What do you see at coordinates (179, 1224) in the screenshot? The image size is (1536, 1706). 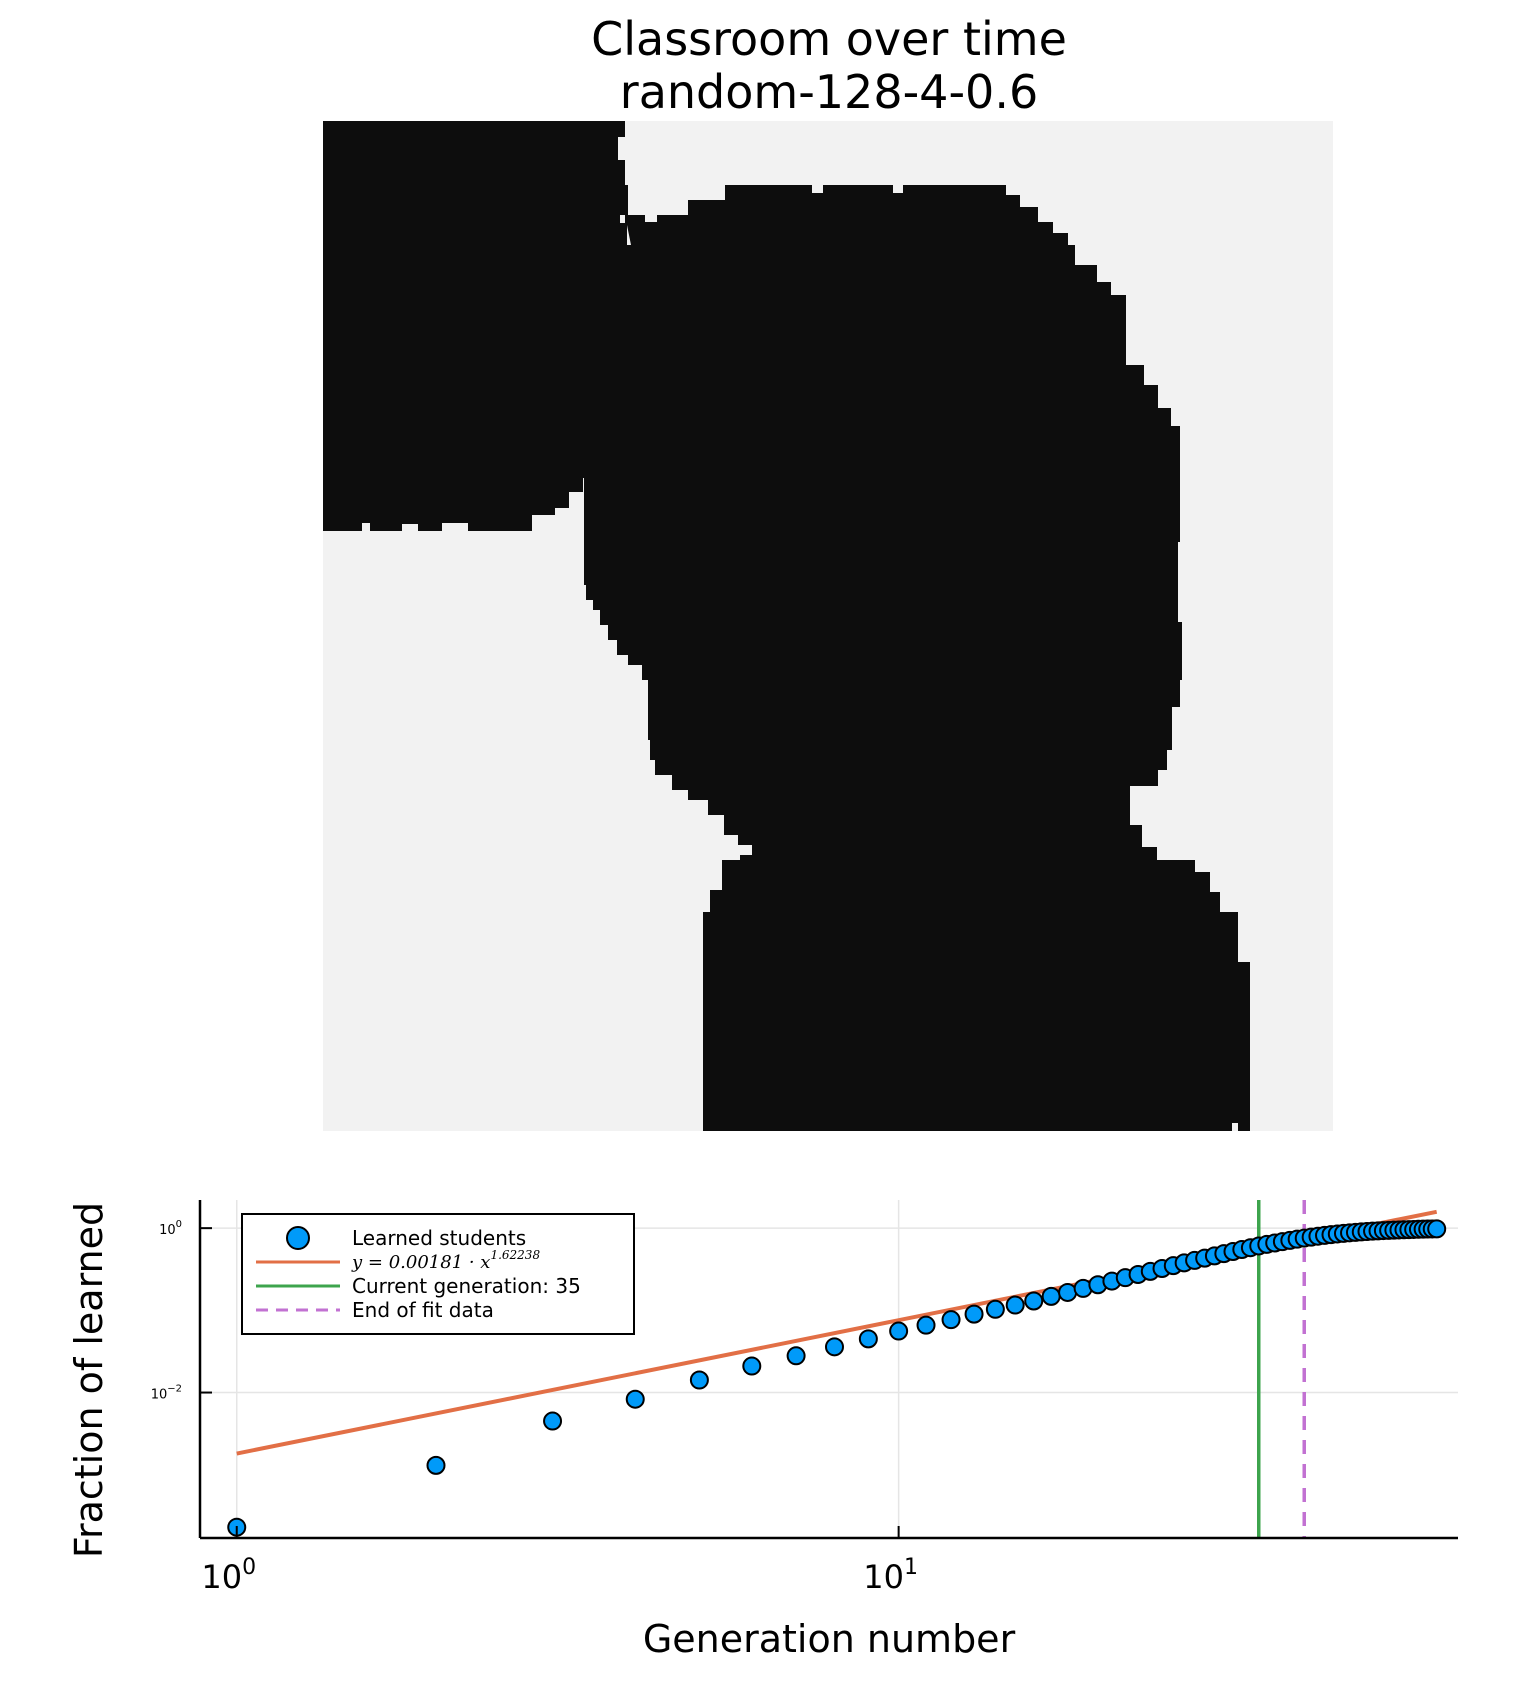 I see `y-tick-exponent-1: 0` at bounding box center [179, 1224].